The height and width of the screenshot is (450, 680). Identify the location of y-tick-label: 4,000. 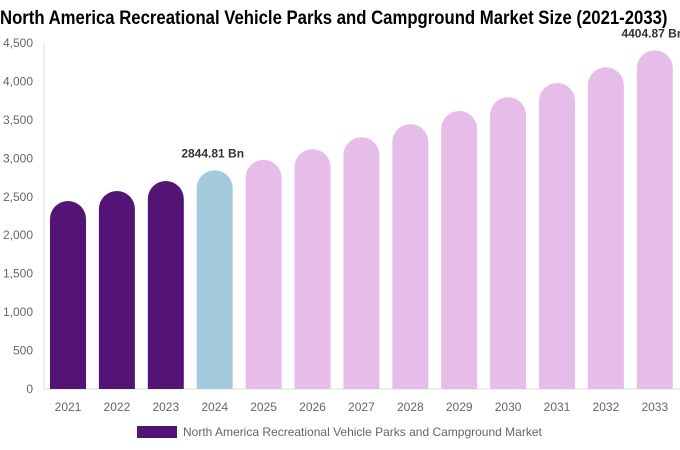
(18, 81).